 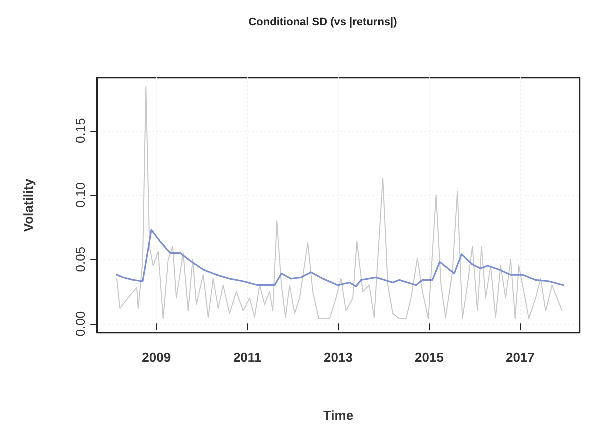 What do you see at coordinates (80, 195) in the screenshot?
I see `y-tick-label: 0.10` at bounding box center [80, 195].